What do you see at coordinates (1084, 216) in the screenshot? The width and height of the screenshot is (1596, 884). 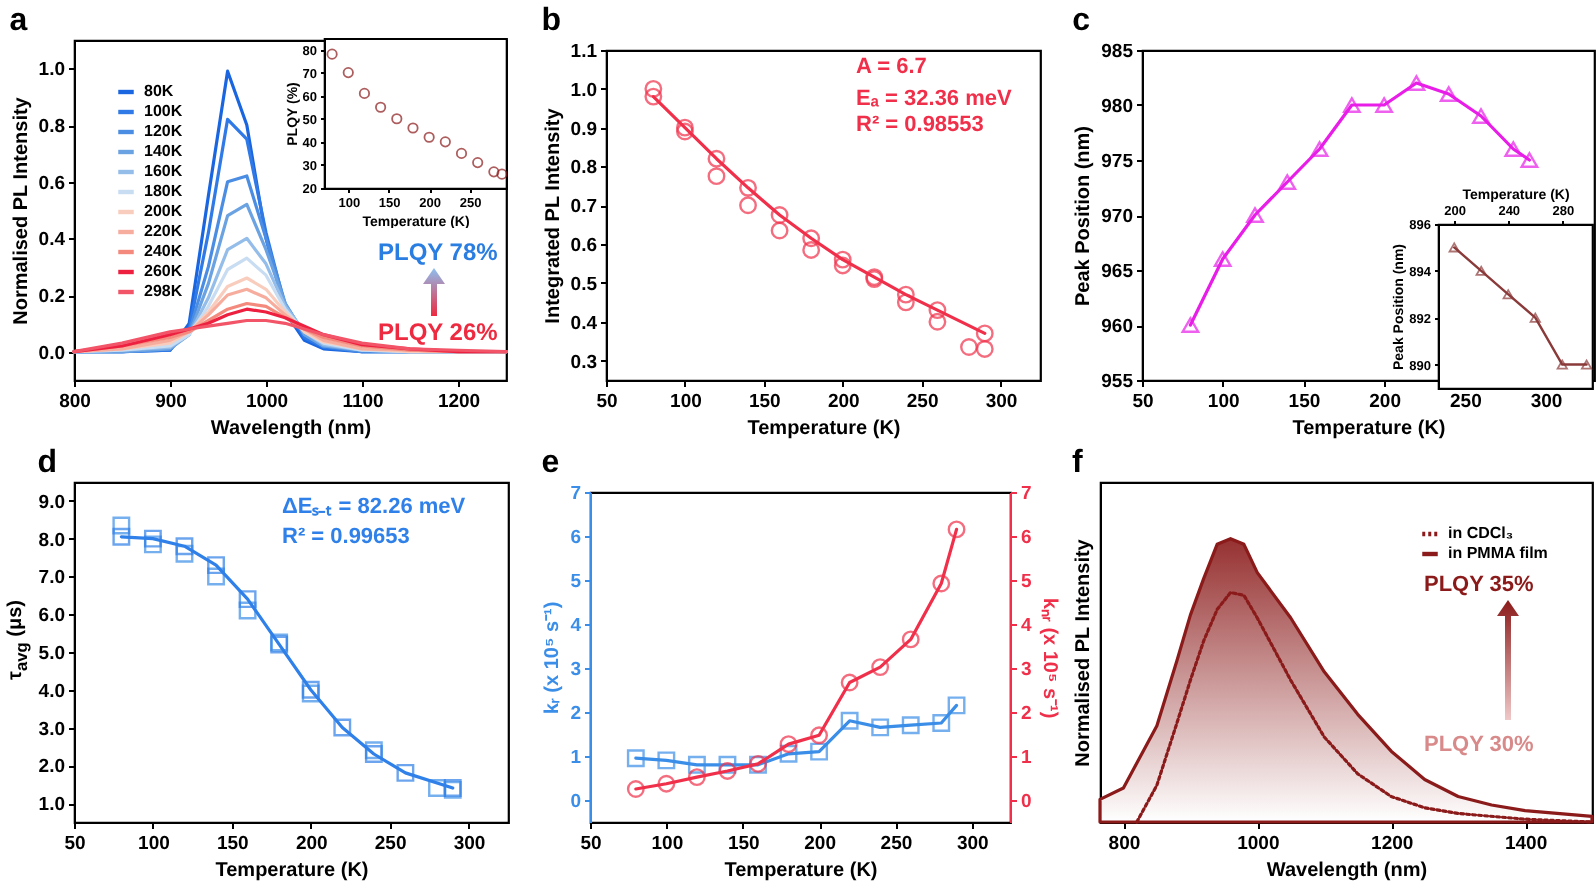 I see `y-axis-title: Peak Position (nm)` at bounding box center [1084, 216].